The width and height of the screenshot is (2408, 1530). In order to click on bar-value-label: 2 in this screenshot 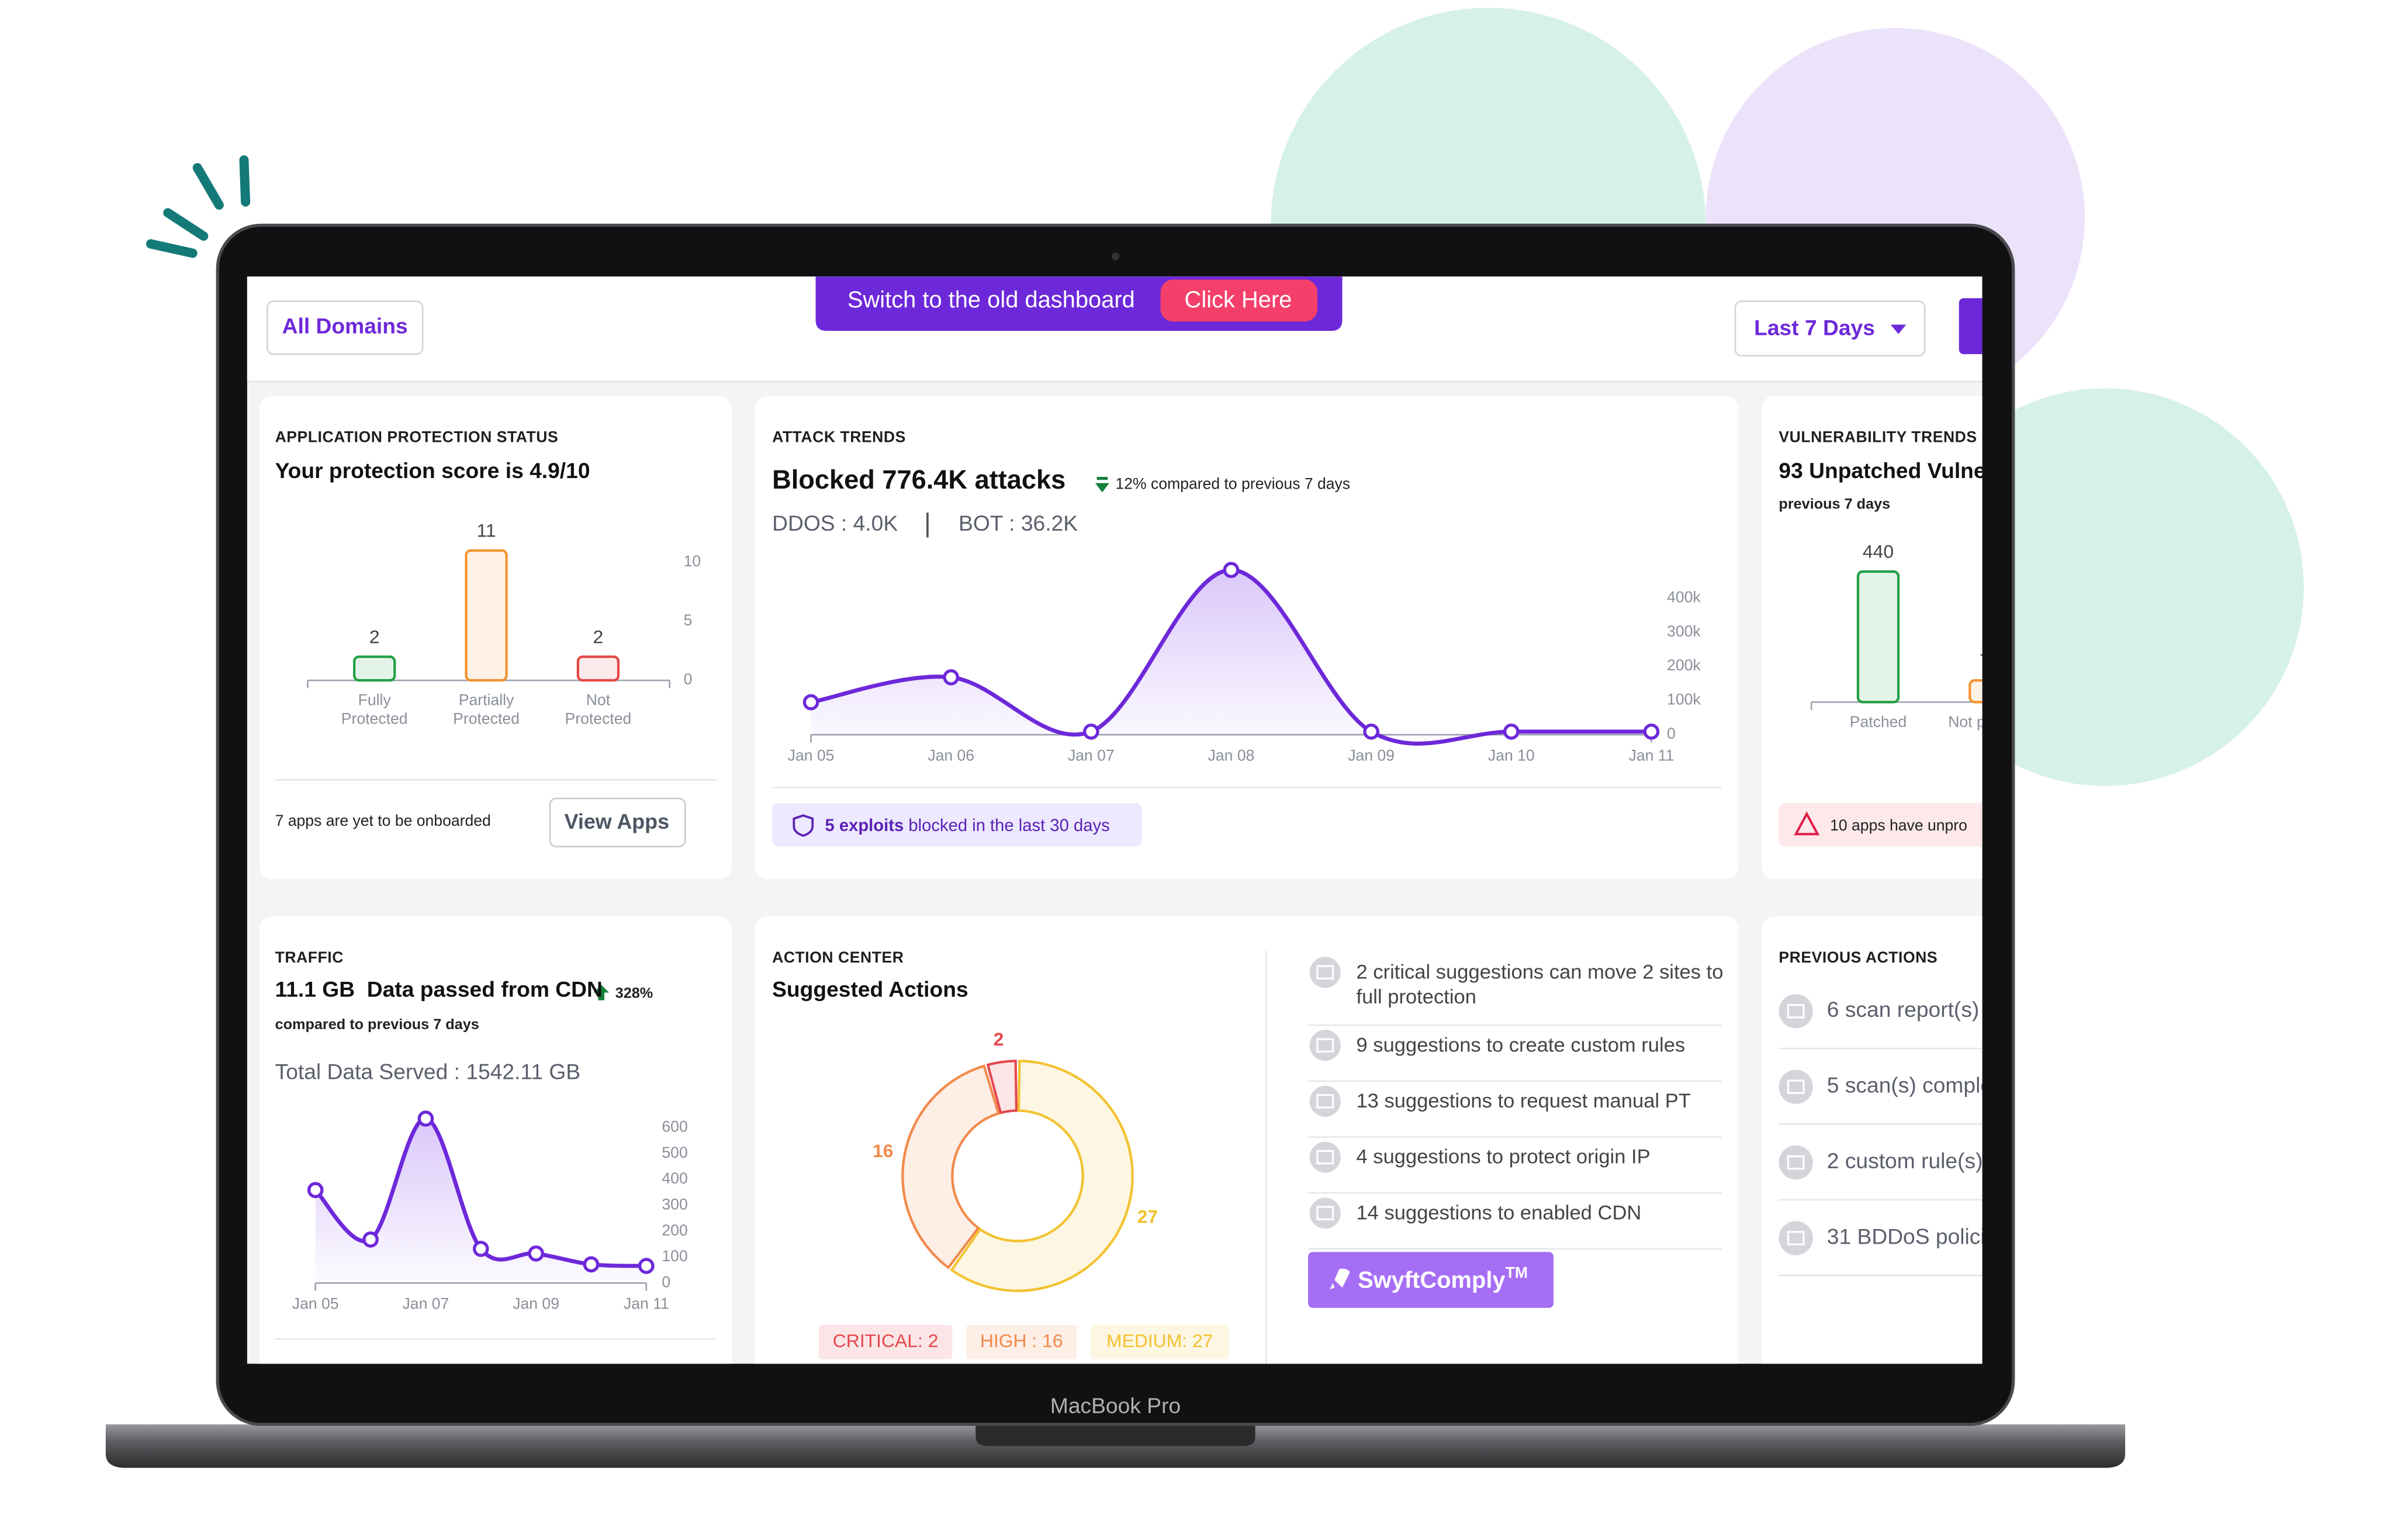, I will do `click(598, 636)`.